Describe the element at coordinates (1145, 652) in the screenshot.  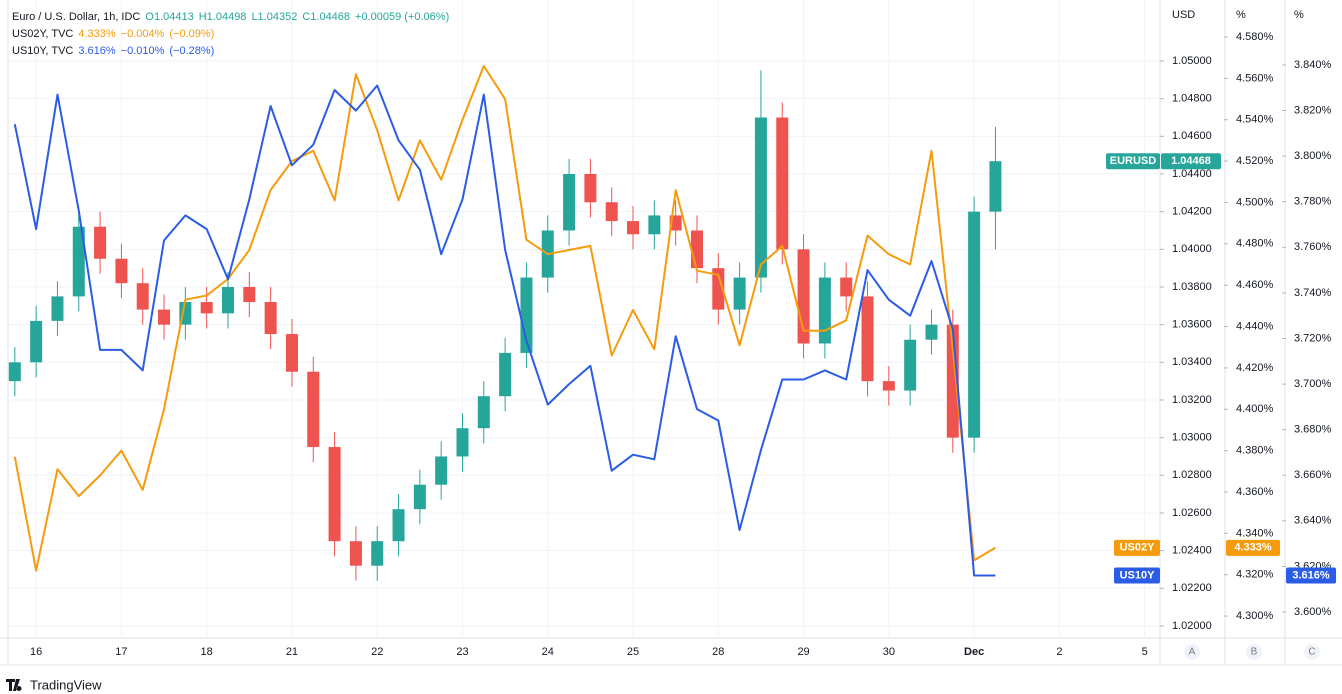
I see `x-tick-label: 5` at that location.